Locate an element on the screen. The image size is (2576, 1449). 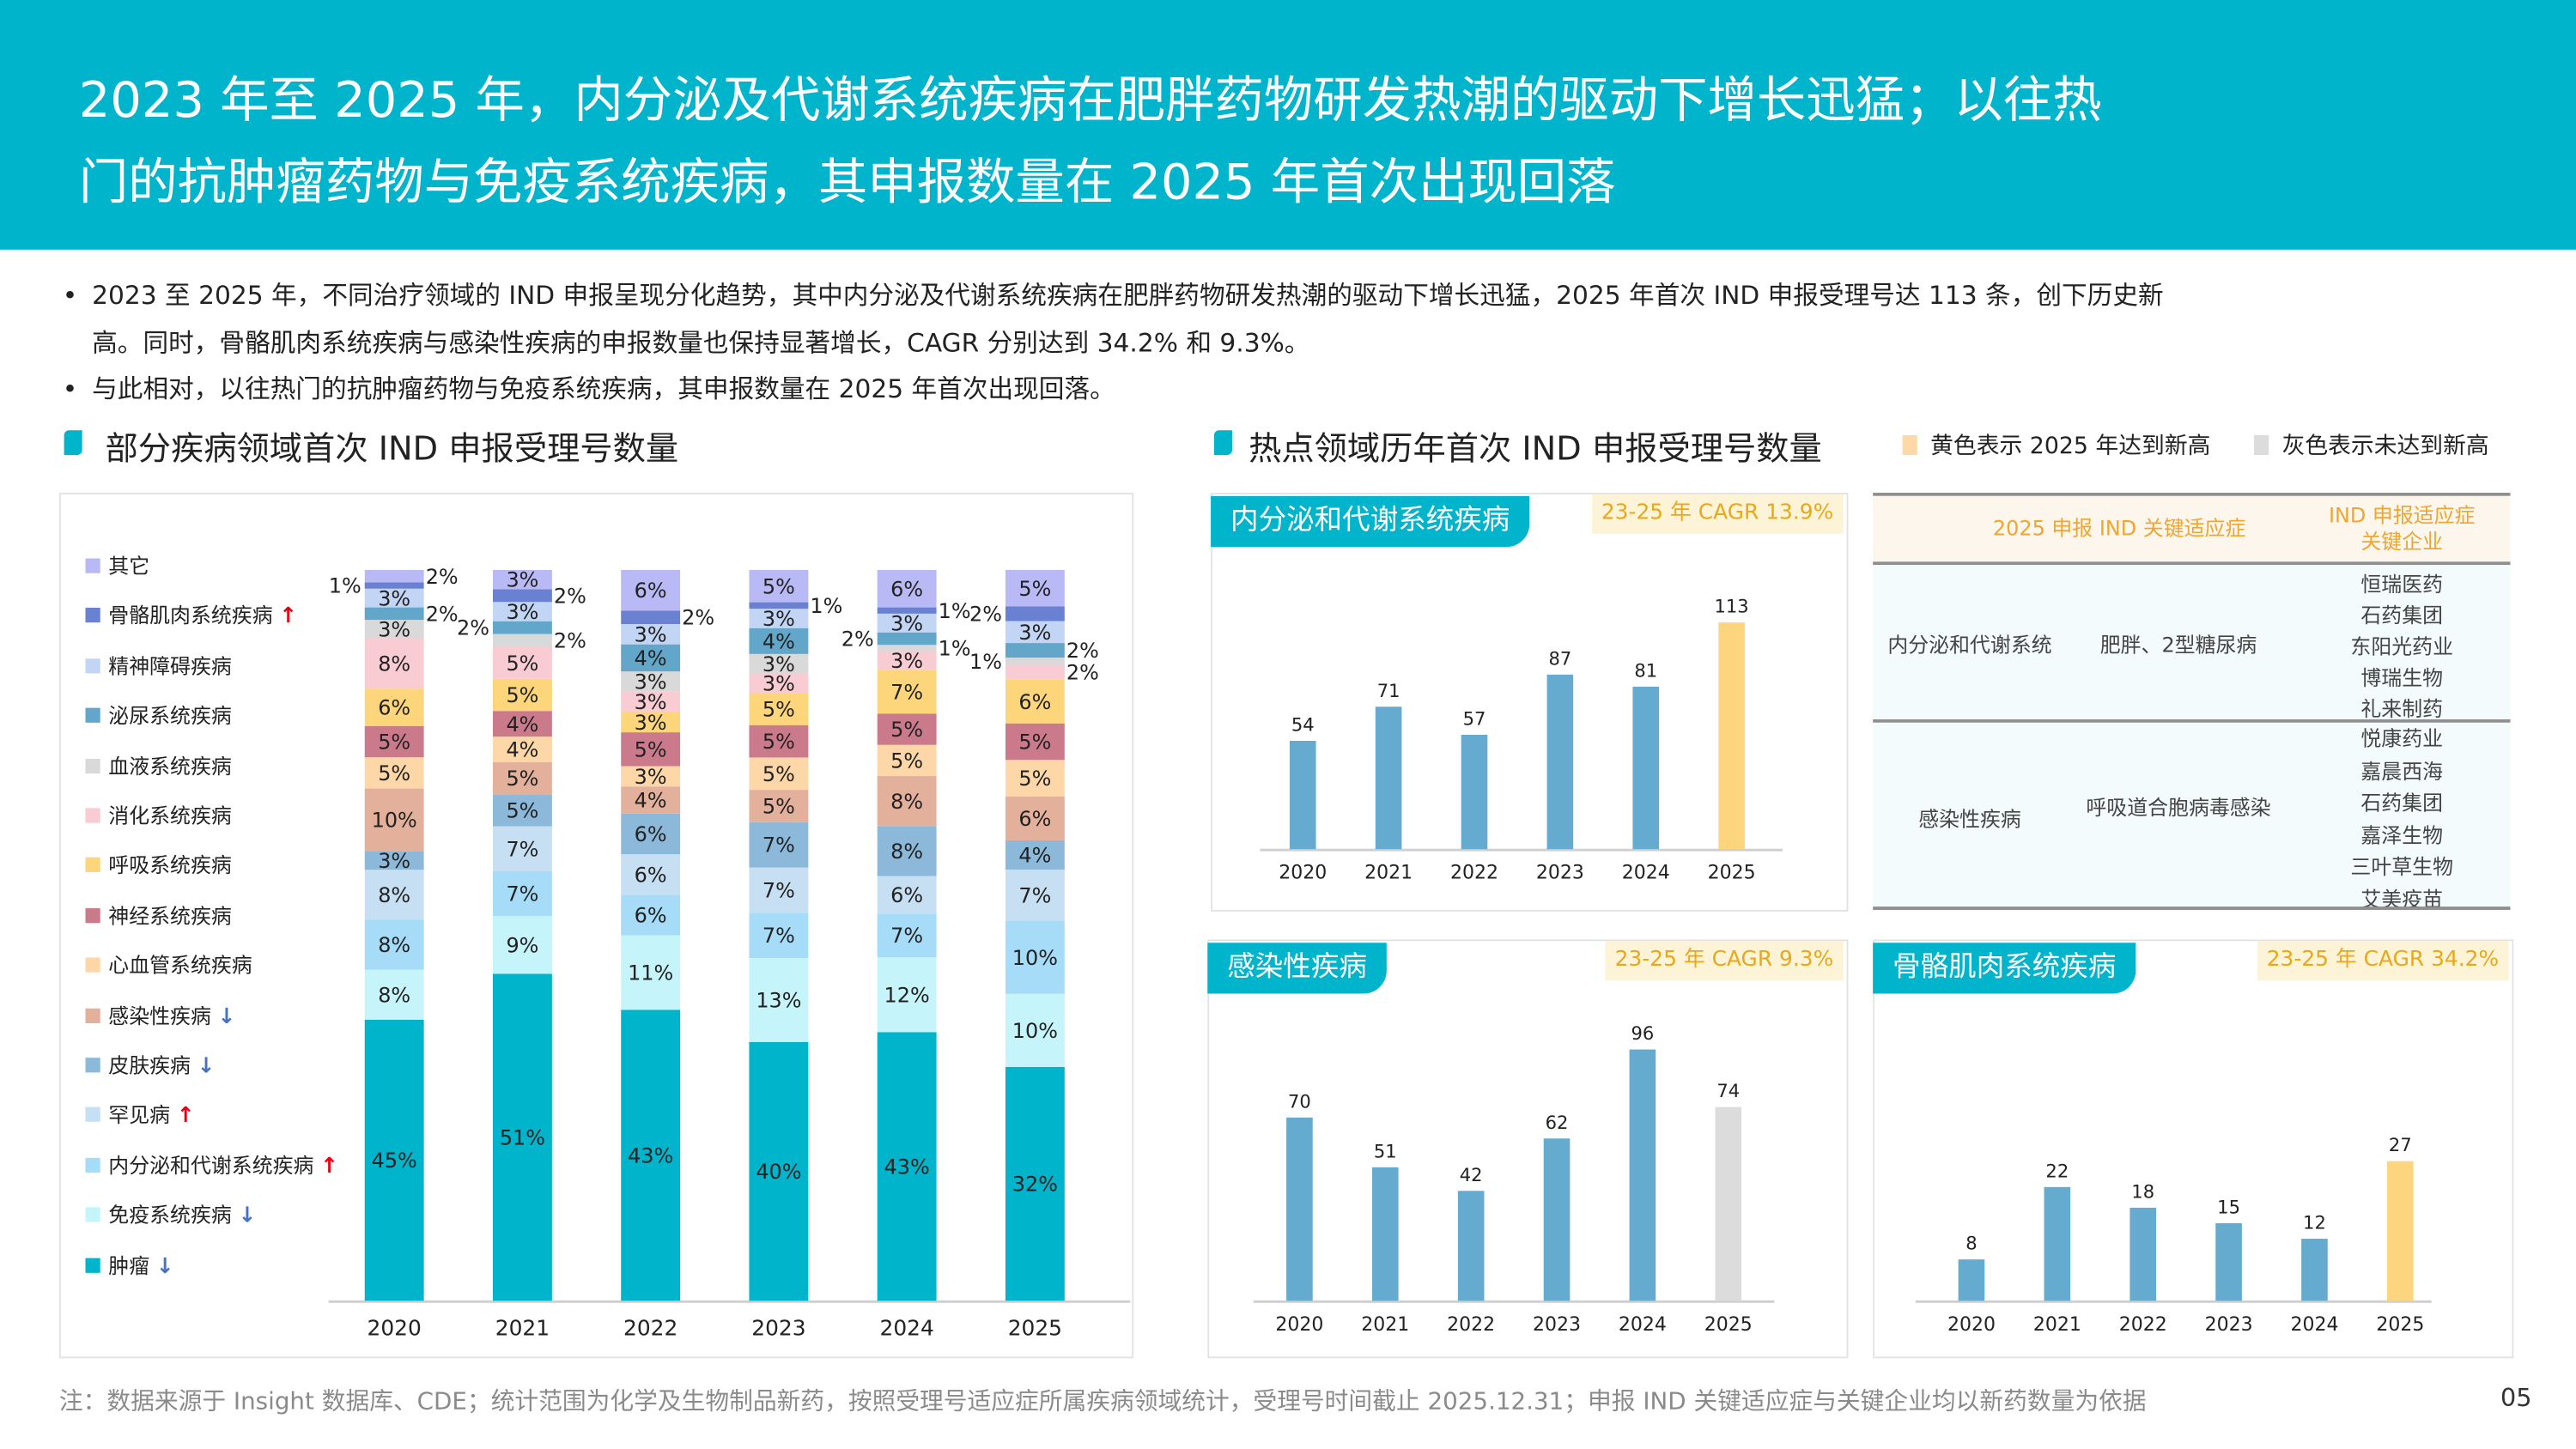
segment-label: 12% is located at coordinates (907, 995).